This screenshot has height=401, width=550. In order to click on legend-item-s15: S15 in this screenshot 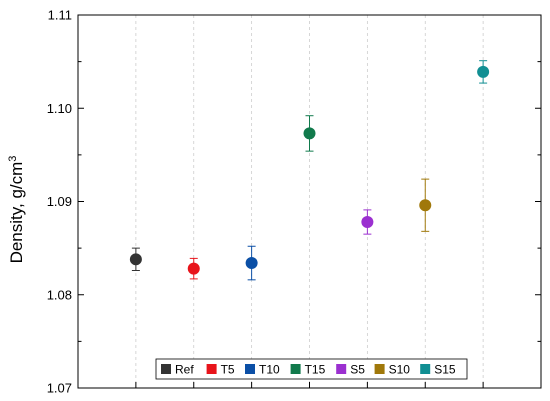, I will do `click(438, 370)`.